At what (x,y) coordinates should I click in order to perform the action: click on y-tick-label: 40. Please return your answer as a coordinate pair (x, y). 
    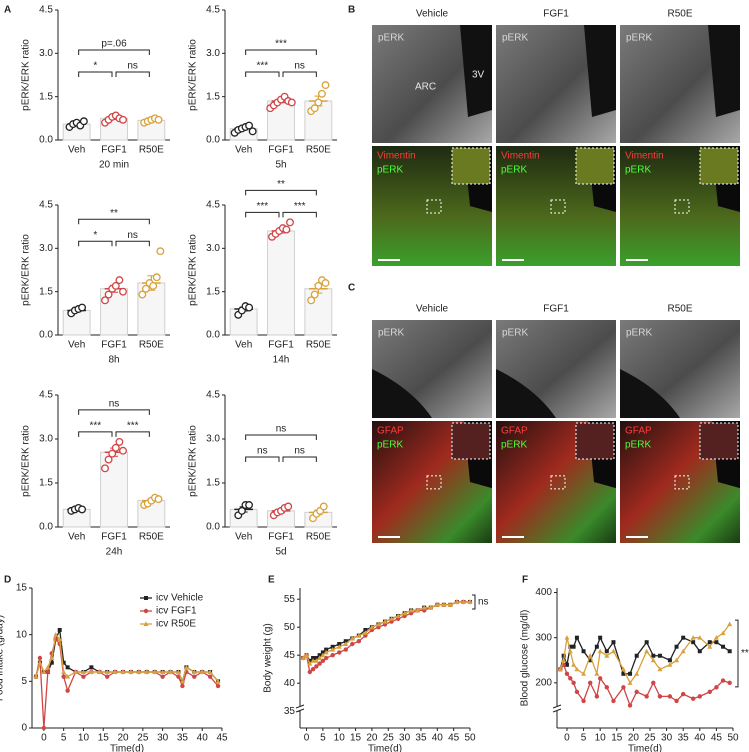
    Looking at the image, I should click on (290, 683).